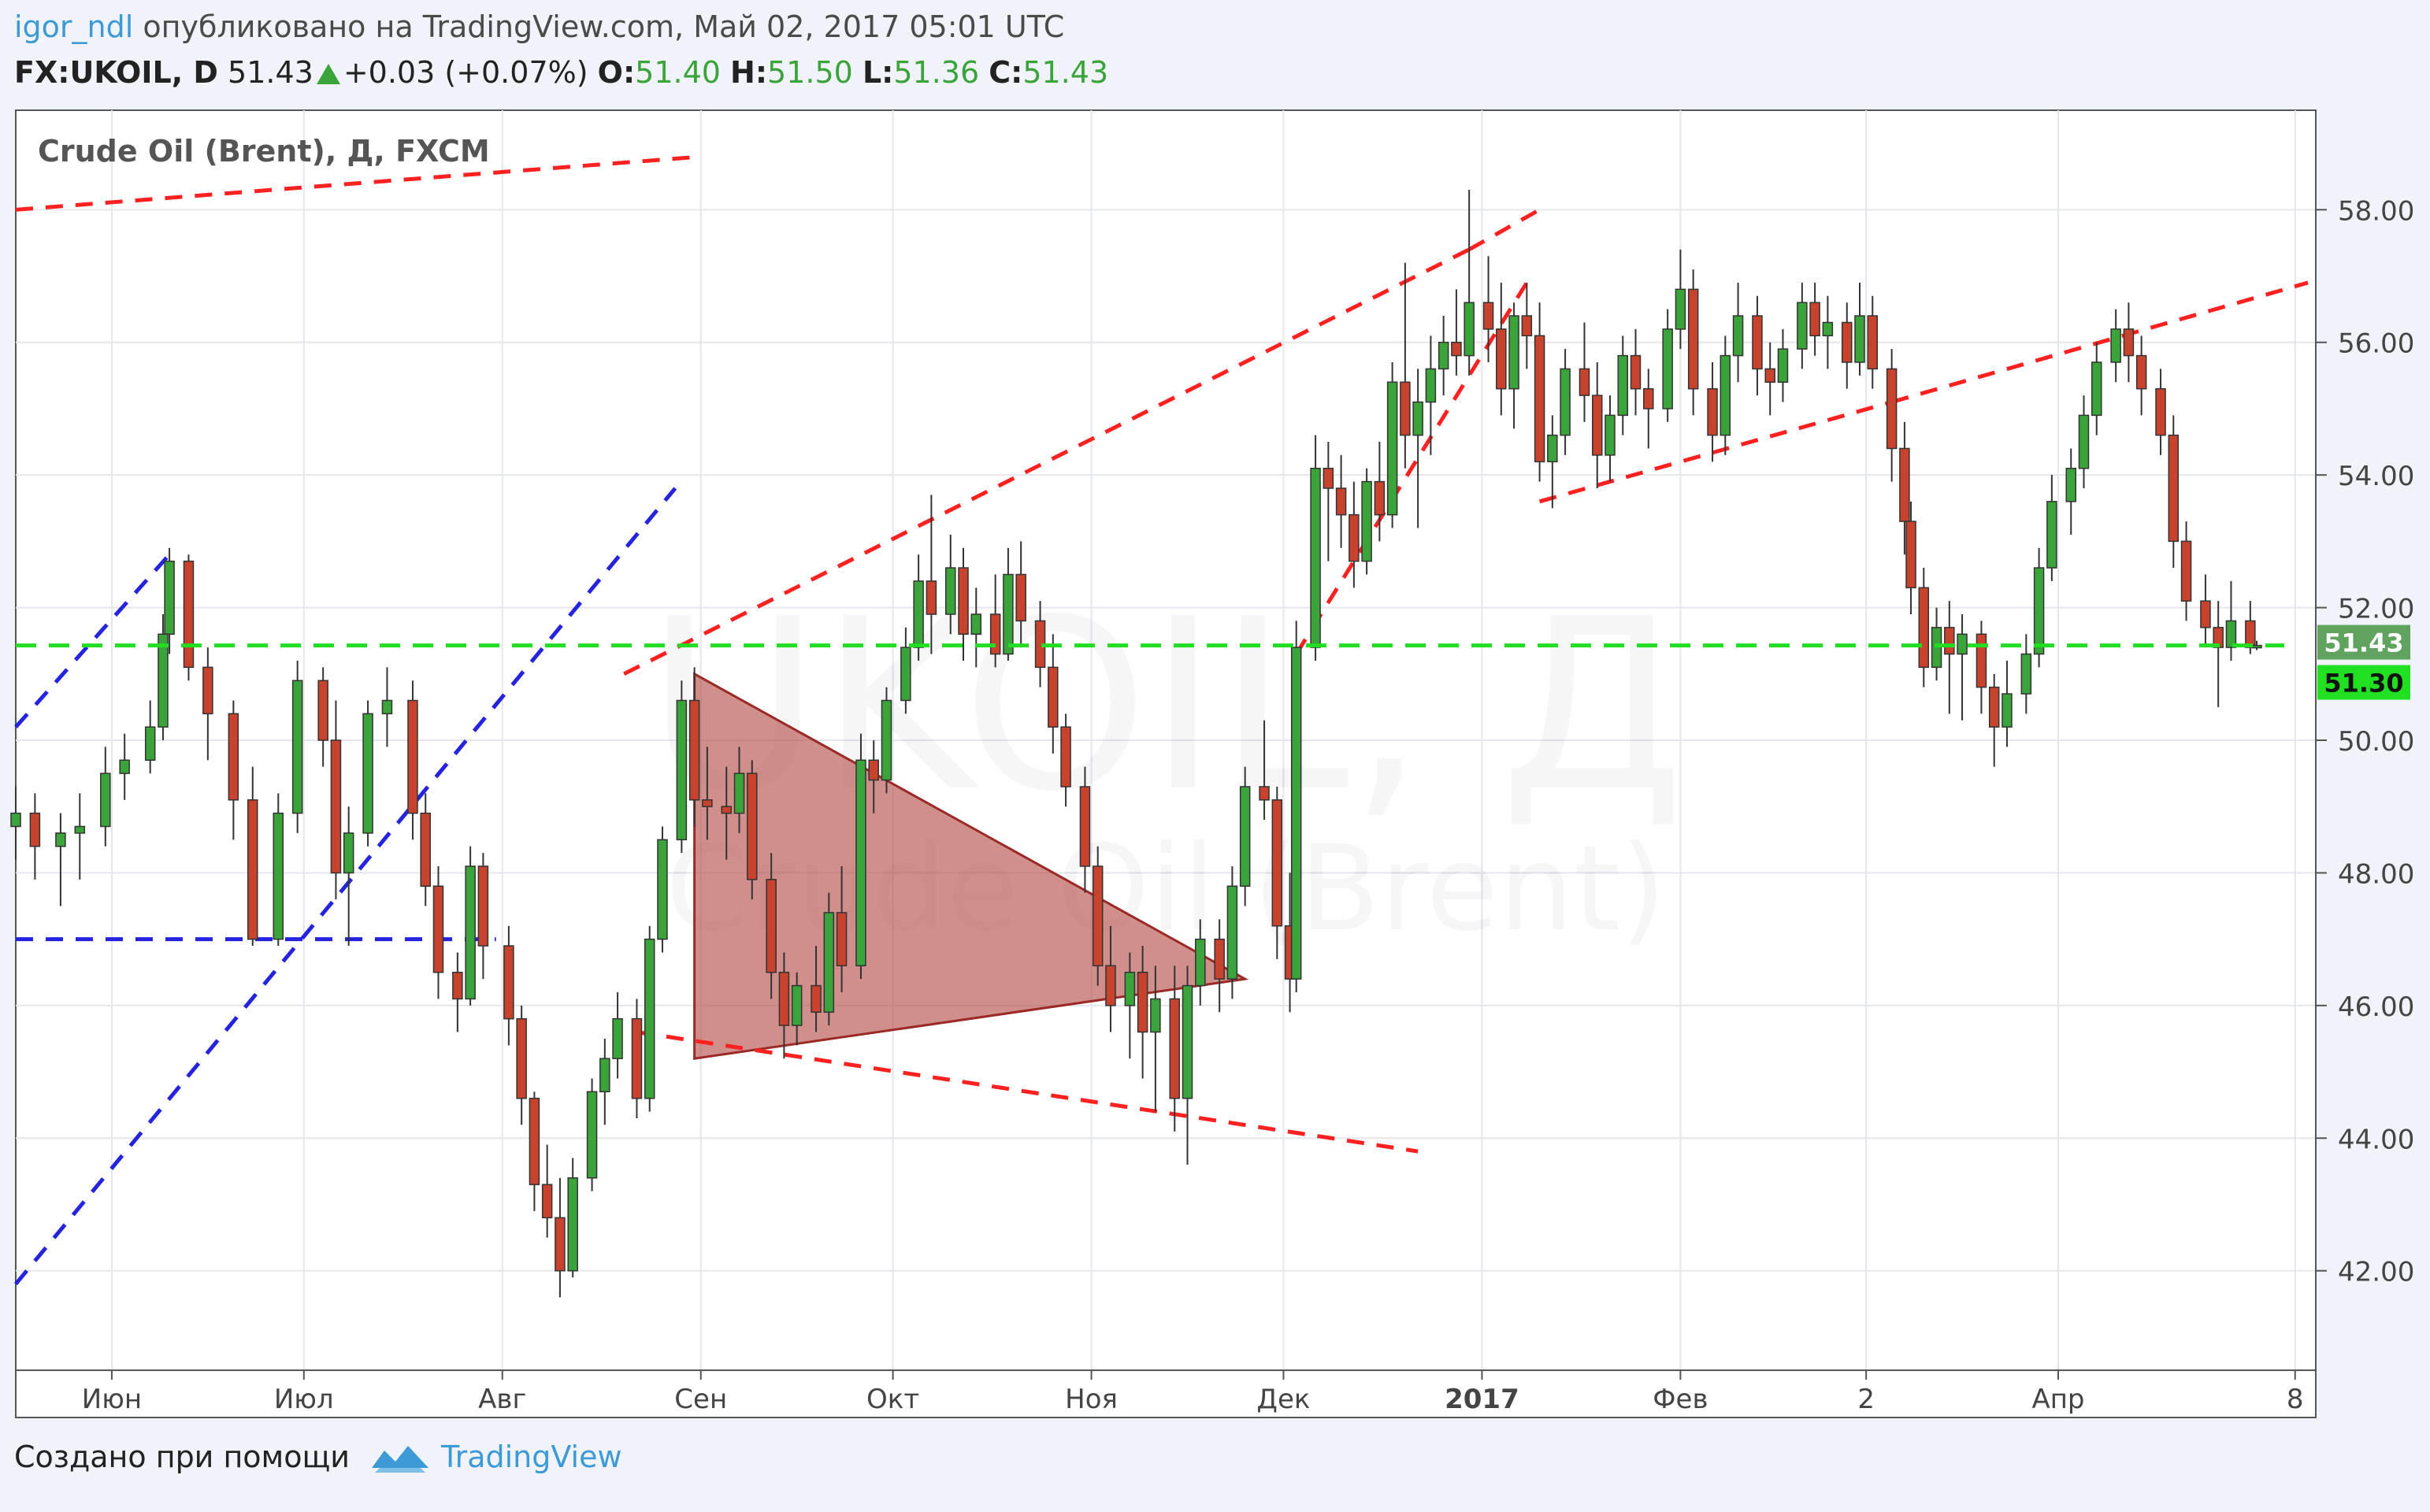 The height and width of the screenshot is (1512, 2430). What do you see at coordinates (2376, 742) in the screenshot?
I see `y-tick-label: 50.00` at bounding box center [2376, 742].